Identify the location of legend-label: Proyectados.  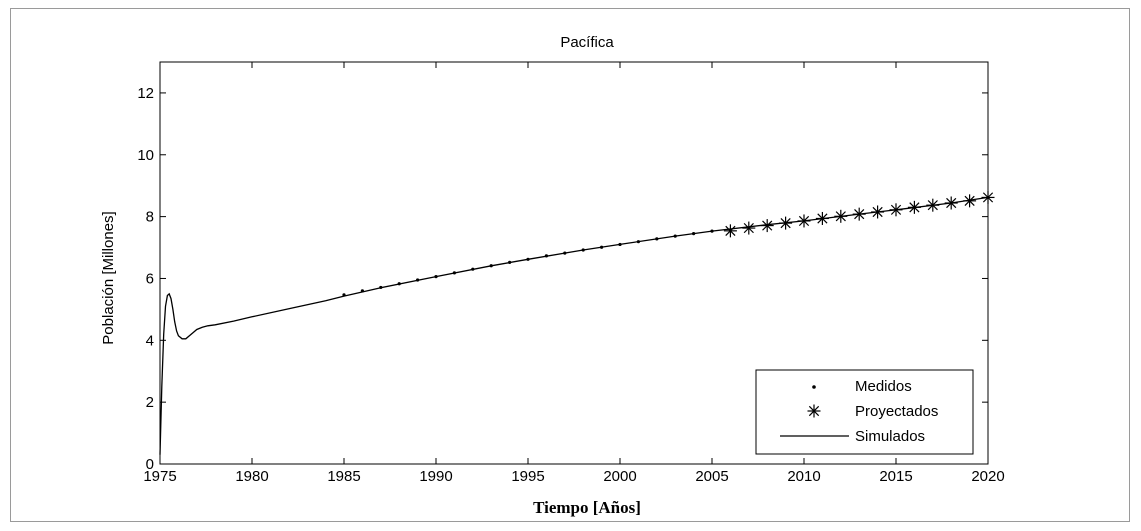
(896, 411).